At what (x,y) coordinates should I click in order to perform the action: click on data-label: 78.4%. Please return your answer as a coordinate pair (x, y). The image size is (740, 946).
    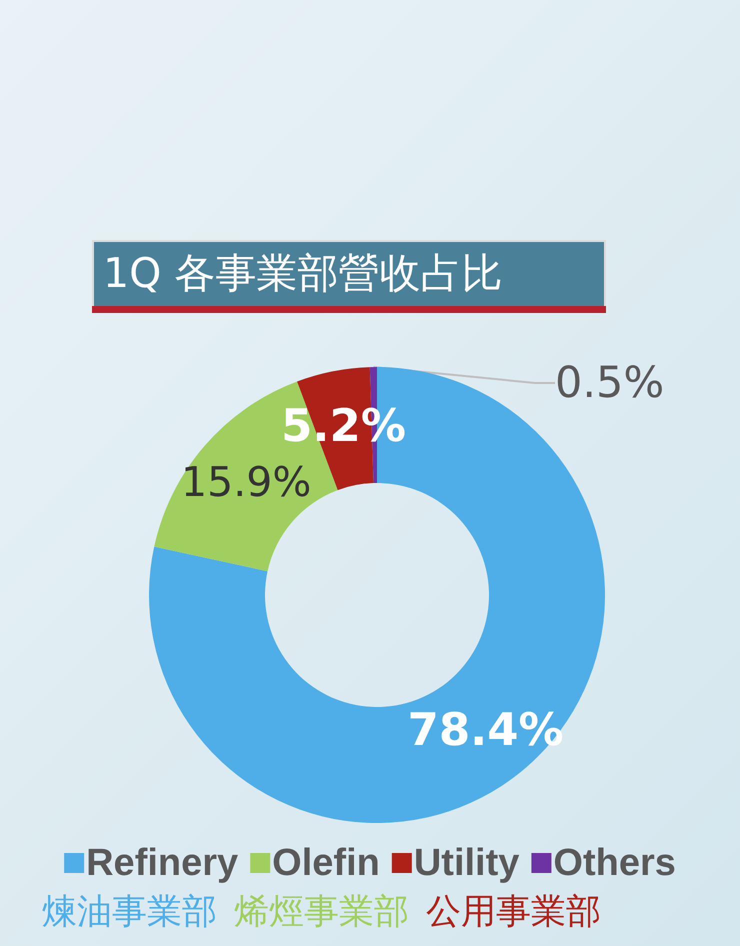
    Looking at the image, I should click on (486, 729).